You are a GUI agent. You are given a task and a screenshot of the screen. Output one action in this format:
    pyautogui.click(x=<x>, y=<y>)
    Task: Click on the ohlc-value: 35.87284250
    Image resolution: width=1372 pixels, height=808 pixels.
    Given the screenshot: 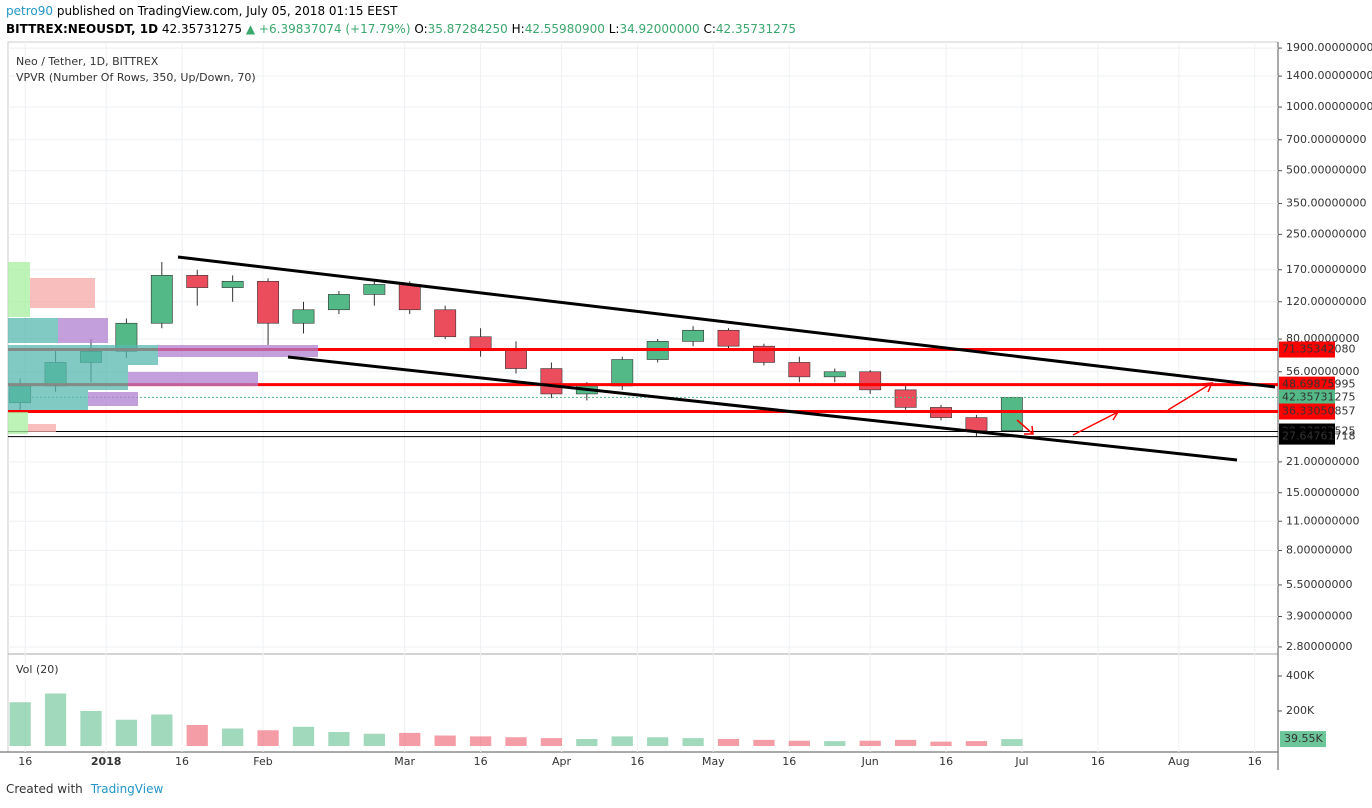 What is the action you would take?
    pyautogui.click(x=467, y=29)
    